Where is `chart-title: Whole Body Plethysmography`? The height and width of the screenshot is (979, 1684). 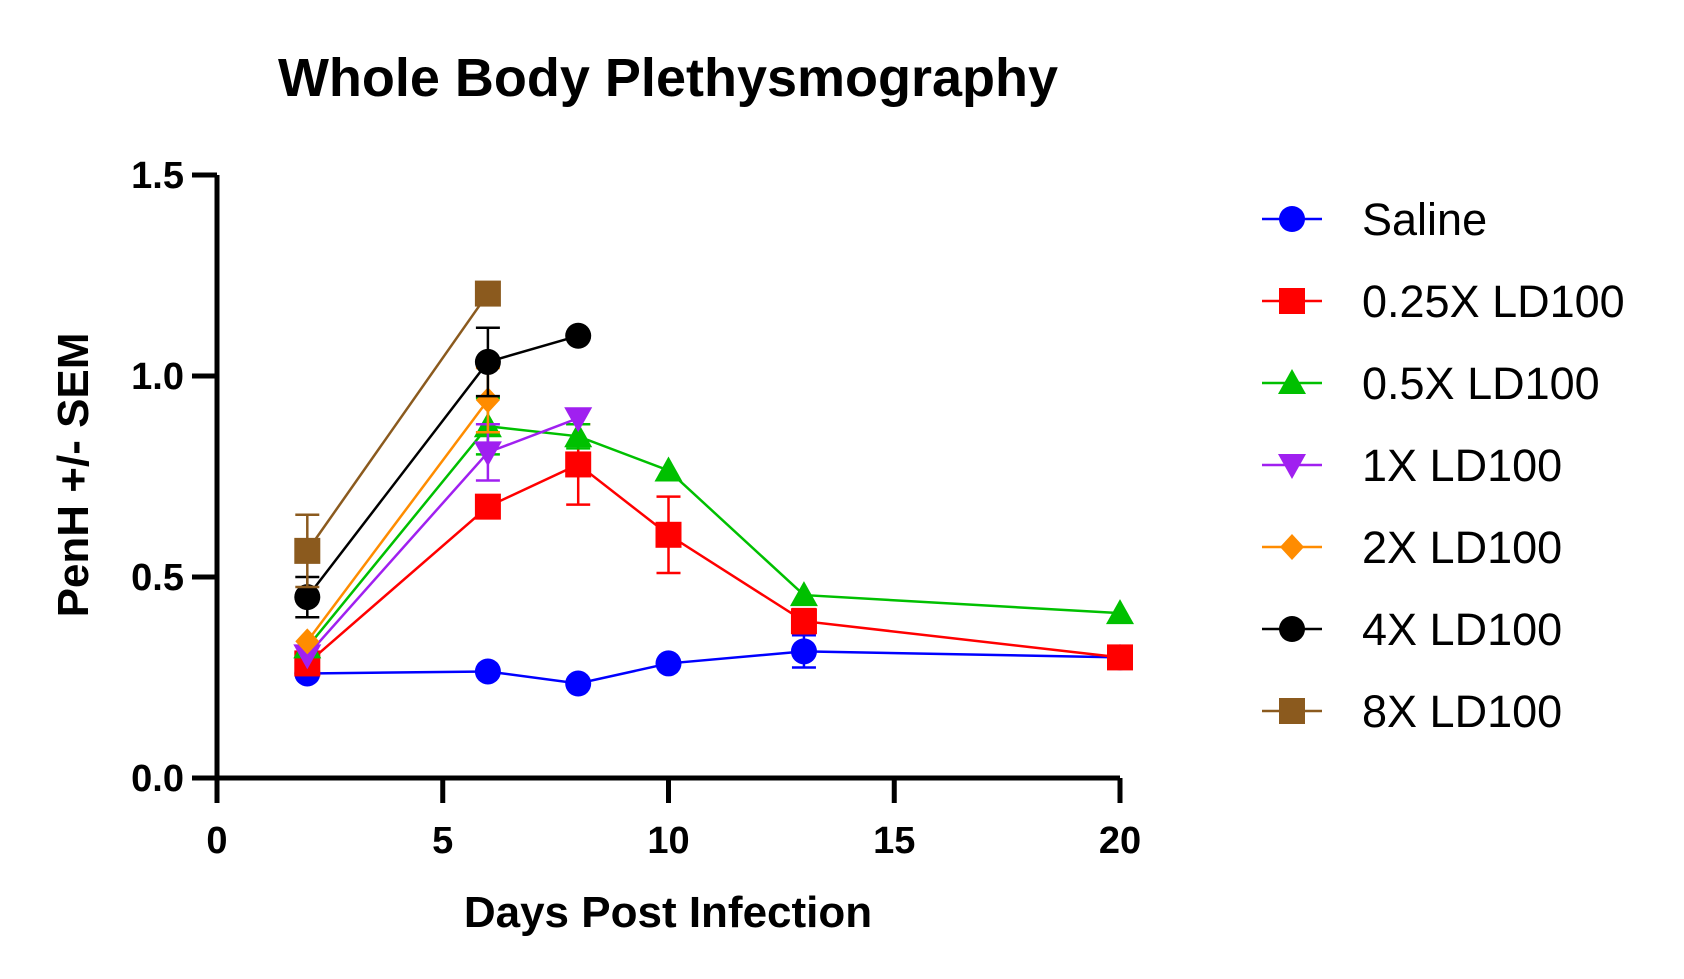 chart-title: Whole Body Plethysmography is located at coordinates (668, 78).